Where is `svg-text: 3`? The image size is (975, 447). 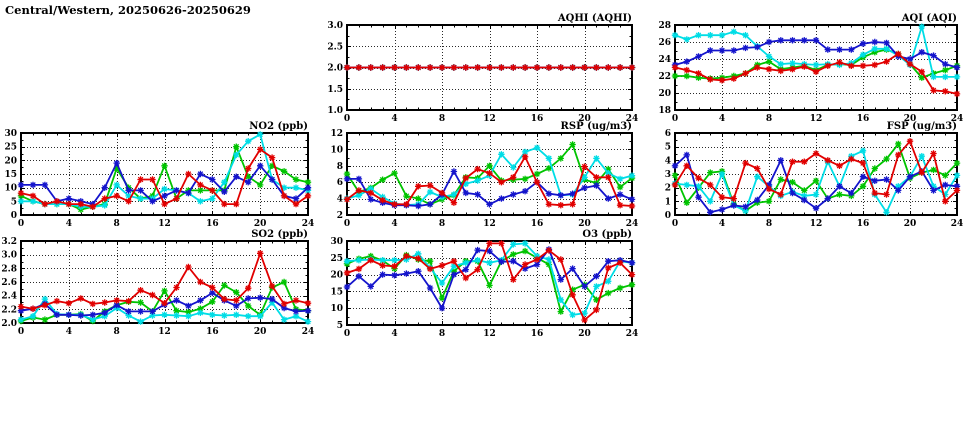 svg-text: 3 is located at coordinates (668, 175).